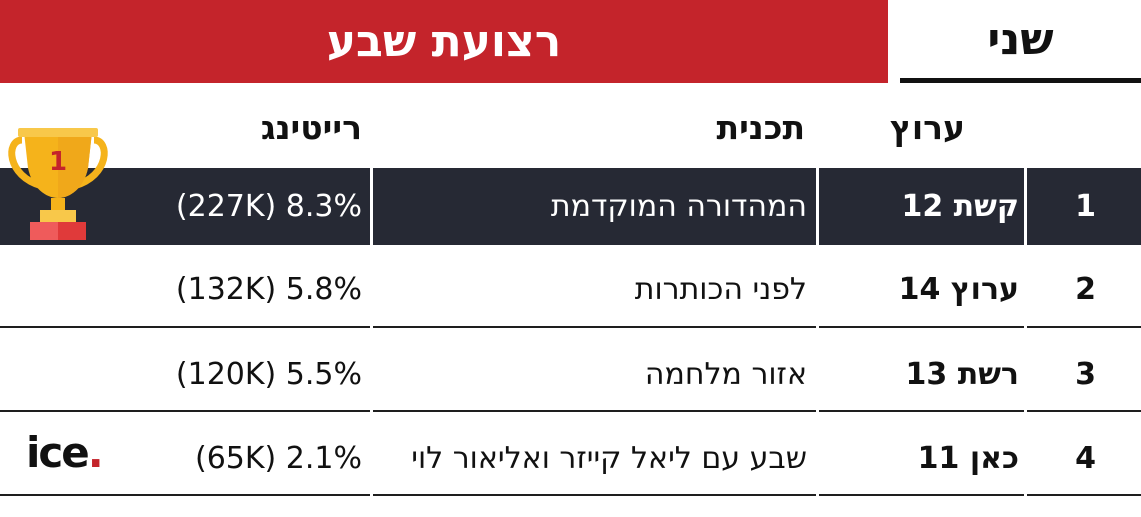 This screenshot has height=517, width=1141. What do you see at coordinates (960, 206) in the screenshot?
I see `channel-cell: קשת 12` at bounding box center [960, 206].